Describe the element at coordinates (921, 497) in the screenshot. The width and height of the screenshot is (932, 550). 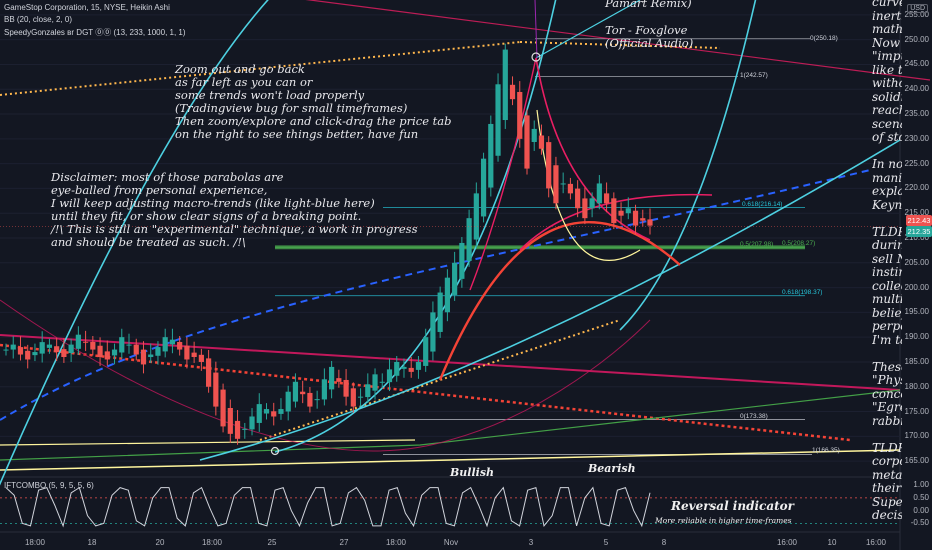
I see `osc-tick-label: 0.50` at that location.